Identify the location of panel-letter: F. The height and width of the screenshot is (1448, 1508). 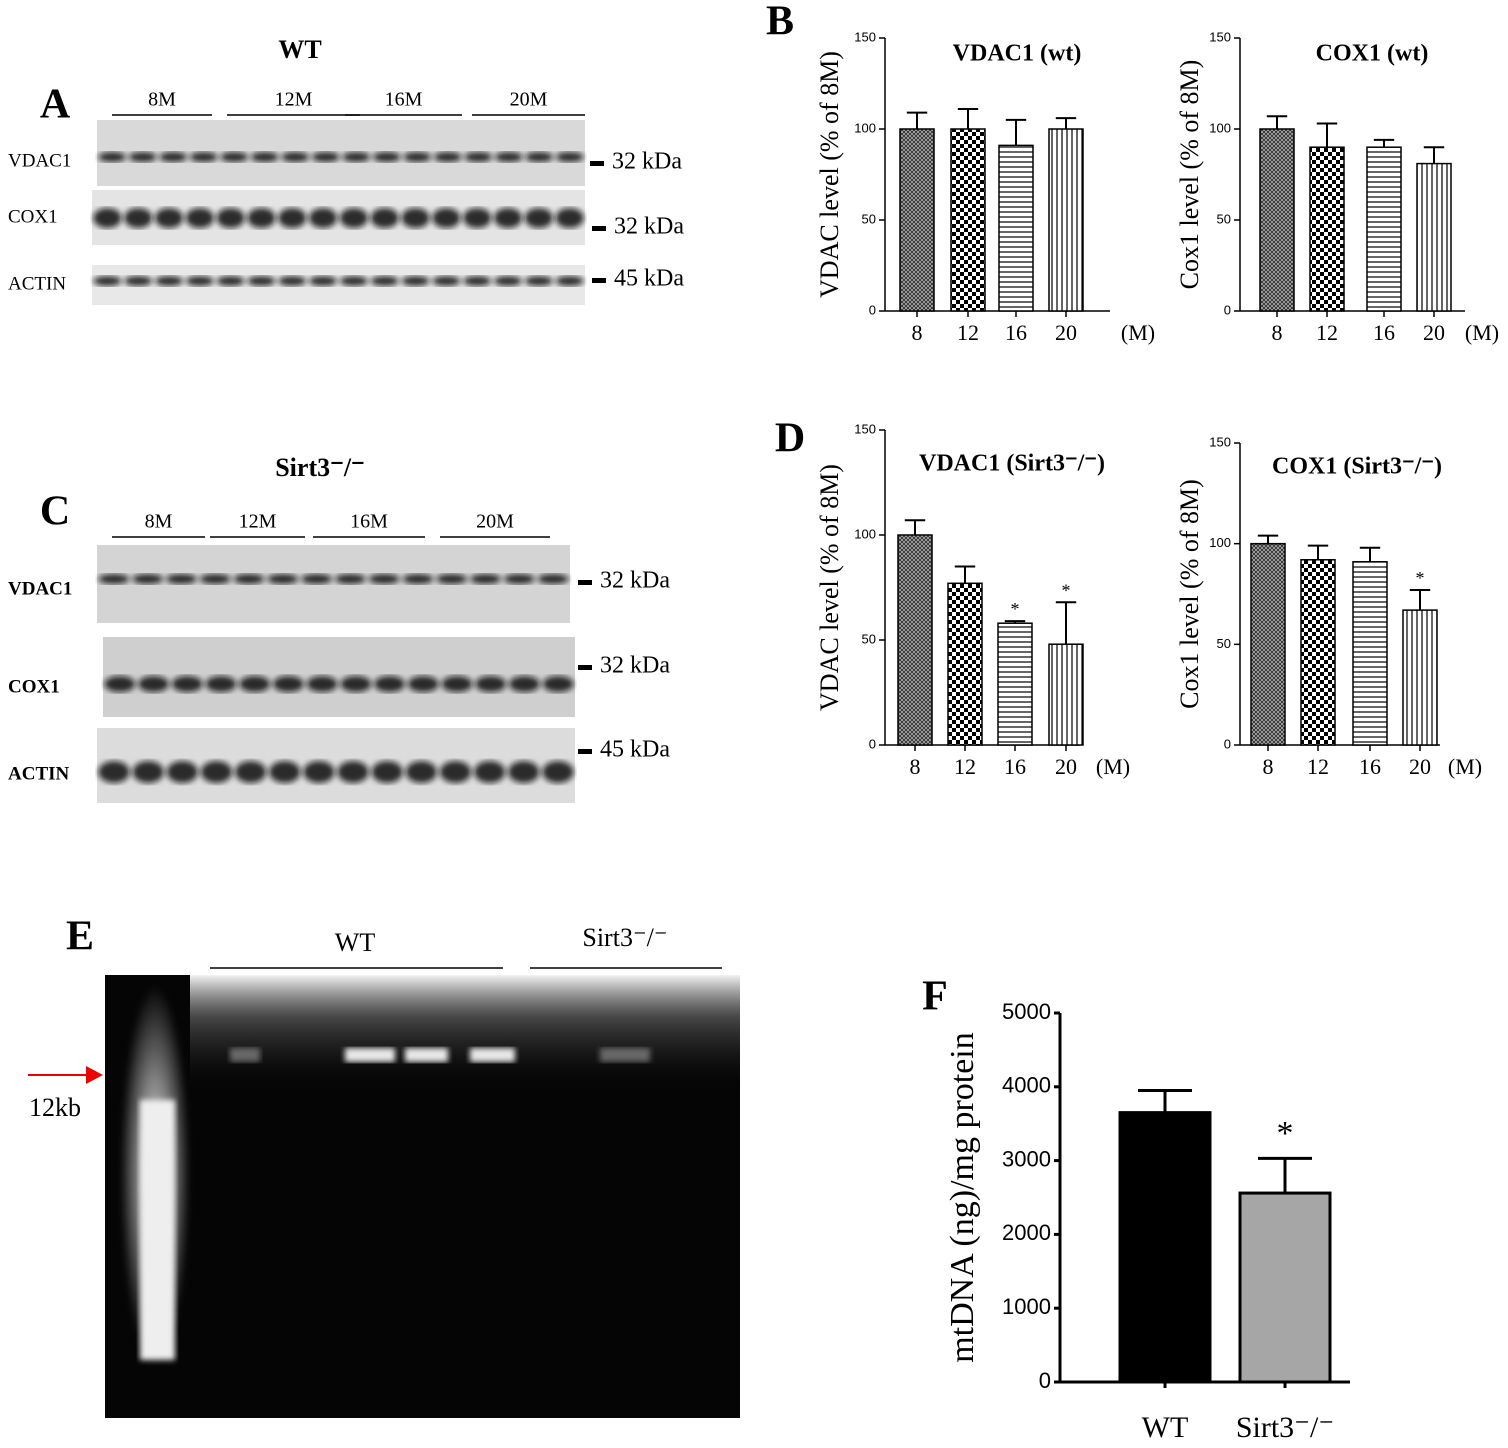
(935, 997).